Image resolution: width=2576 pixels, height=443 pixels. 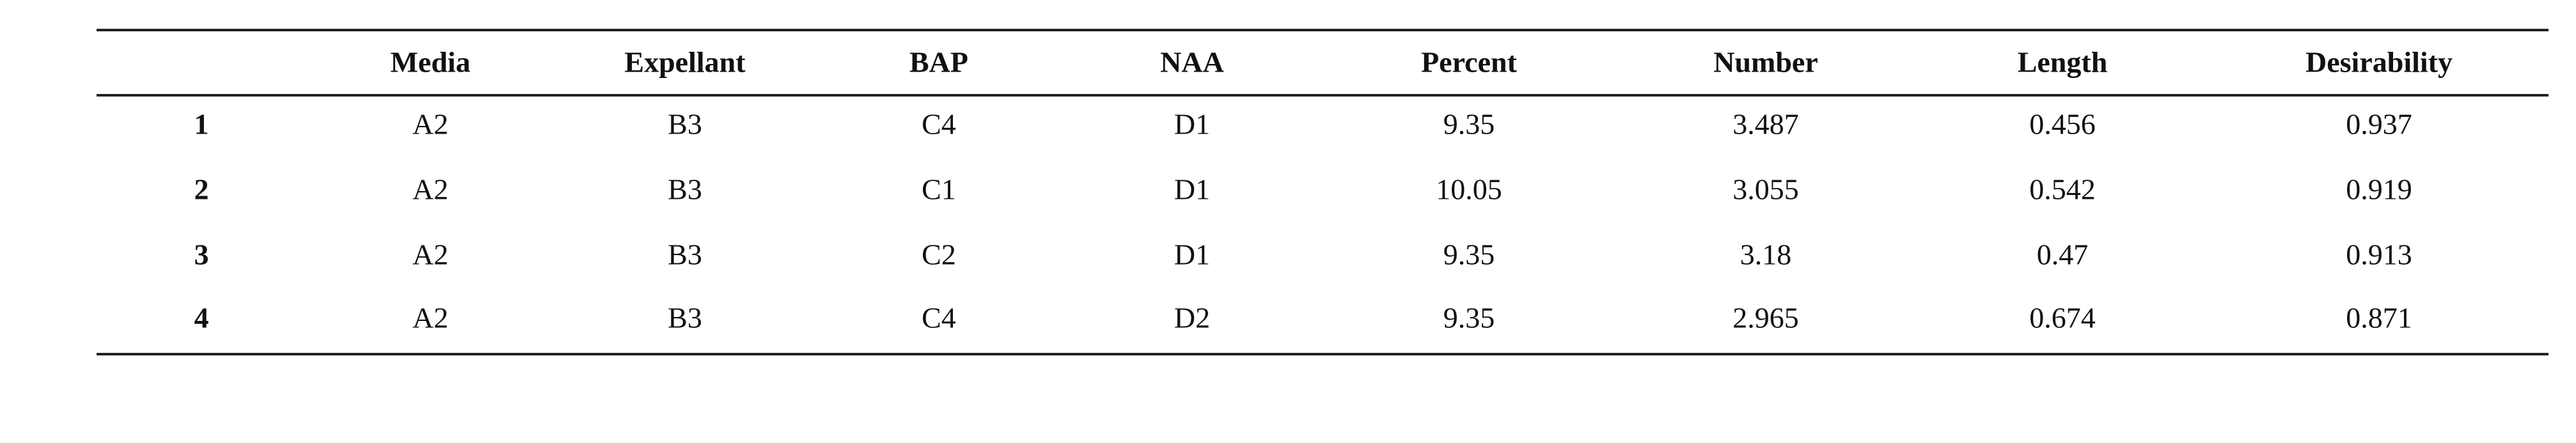 I want to click on table-cell: 3.055, so click(x=1765, y=190).